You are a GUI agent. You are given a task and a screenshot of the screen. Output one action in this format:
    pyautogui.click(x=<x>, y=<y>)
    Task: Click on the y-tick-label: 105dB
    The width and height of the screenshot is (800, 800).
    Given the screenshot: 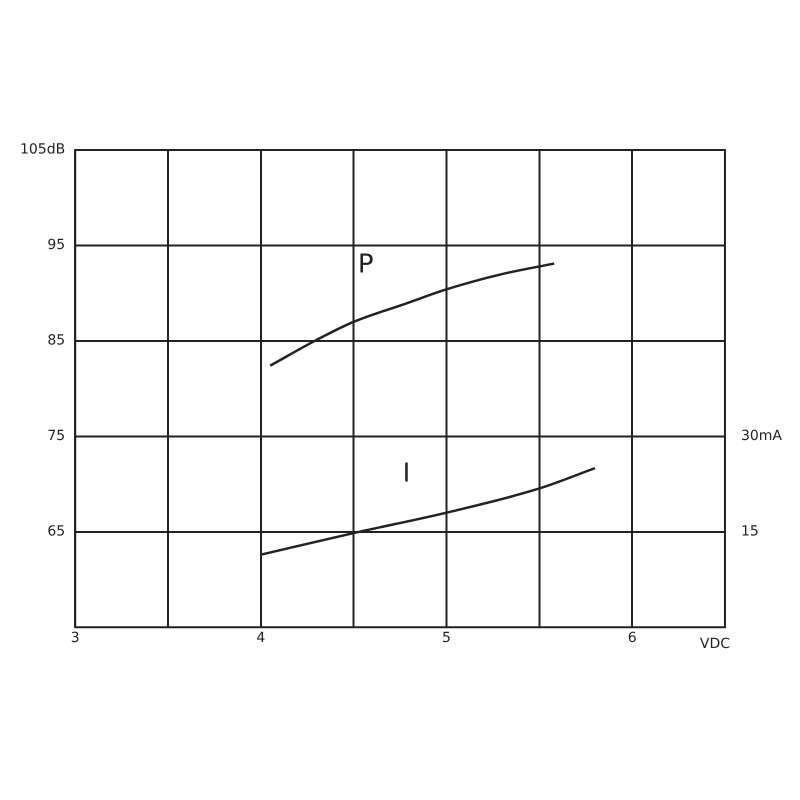 What is the action you would take?
    pyautogui.click(x=43, y=150)
    